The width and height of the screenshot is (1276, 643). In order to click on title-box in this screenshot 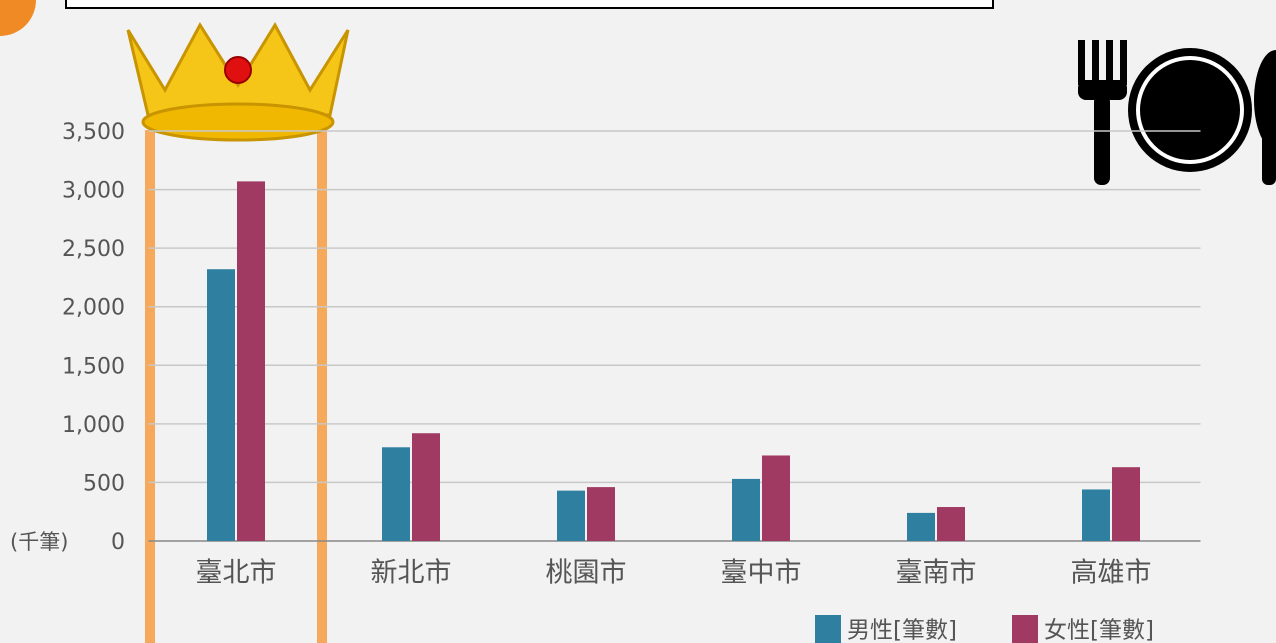, I will do `click(529, 4)`.